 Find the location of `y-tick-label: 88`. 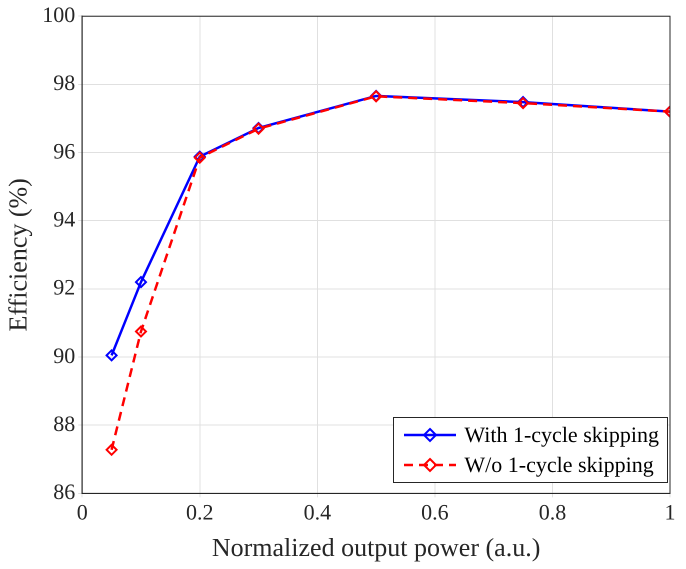

y-tick-label: 88 is located at coordinates (64, 423).